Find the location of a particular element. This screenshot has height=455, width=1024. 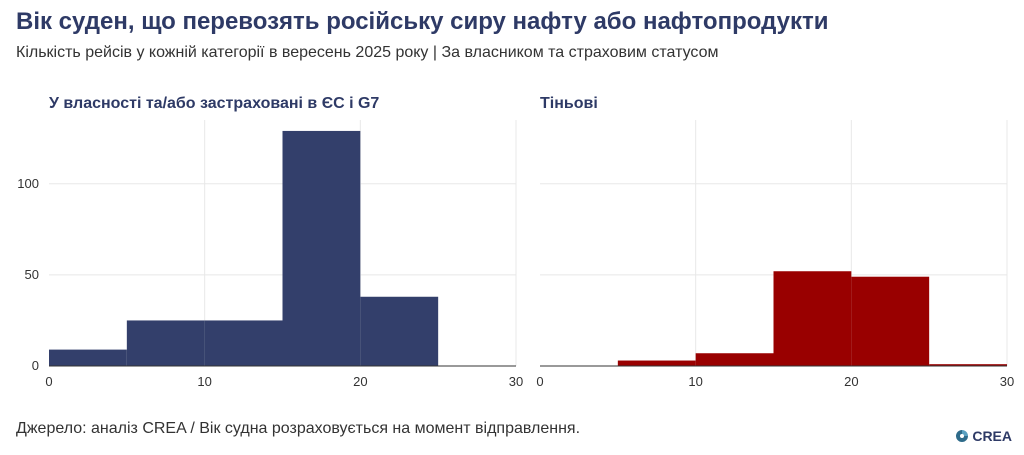

crea-logo: CREA is located at coordinates (983, 436).